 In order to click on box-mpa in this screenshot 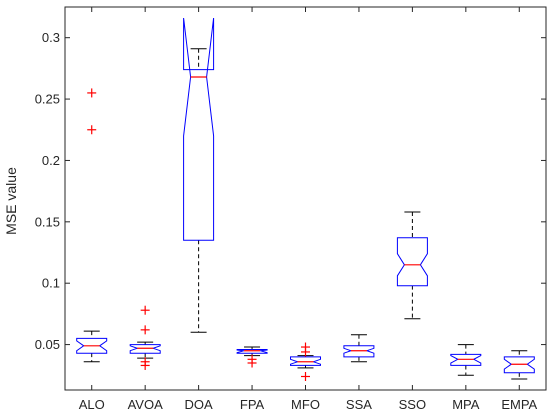, I will do `click(466, 360)`.